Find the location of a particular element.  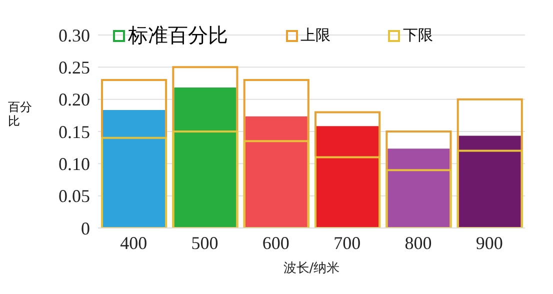

legend-label: 标准百分比 is located at coordinates (177, 35).